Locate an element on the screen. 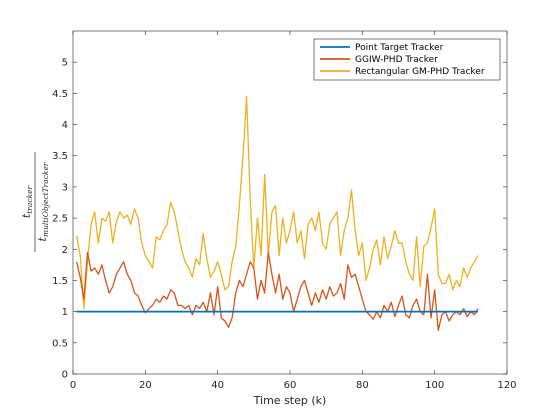 The height and width of the screenshot is (420, 560). x-tick-label: 80 is located at coordinates (362, 385).